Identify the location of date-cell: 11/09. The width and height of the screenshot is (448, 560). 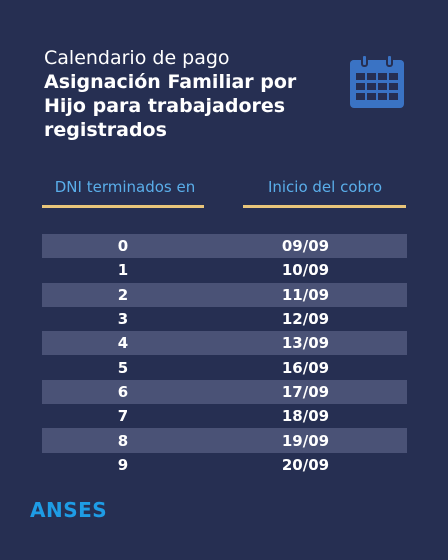
(305, 294).